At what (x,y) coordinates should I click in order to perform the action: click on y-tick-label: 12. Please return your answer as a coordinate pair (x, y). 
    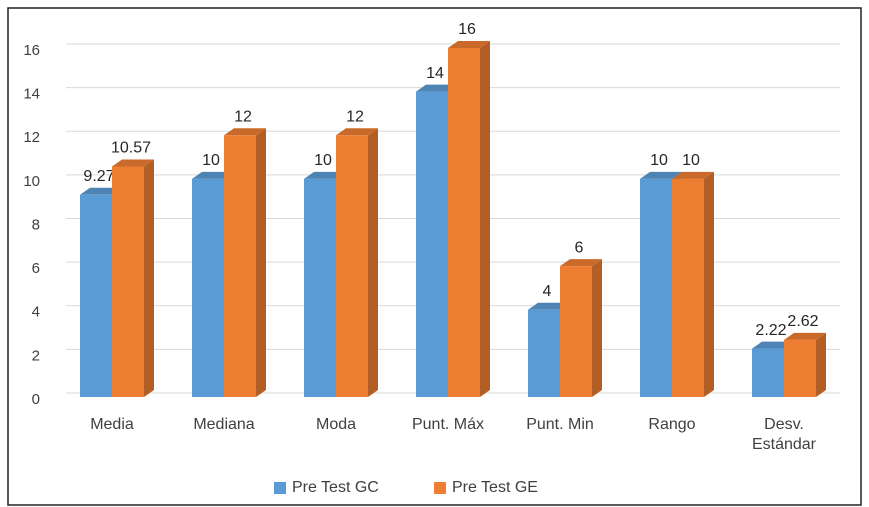
    Looking at the image, I should click on (31, 137).